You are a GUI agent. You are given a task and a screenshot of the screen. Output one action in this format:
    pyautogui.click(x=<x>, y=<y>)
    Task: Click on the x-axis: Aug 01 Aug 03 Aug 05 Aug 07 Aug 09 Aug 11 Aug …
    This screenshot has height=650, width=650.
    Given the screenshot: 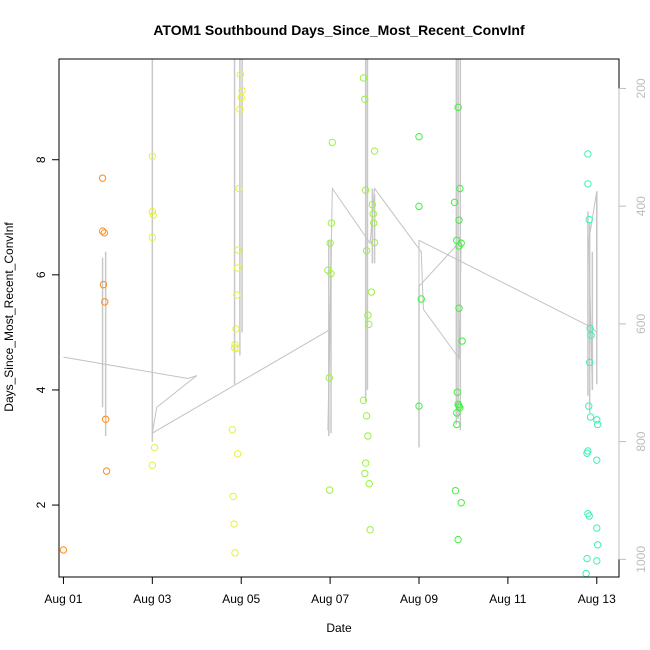 What is the action you would take?
    pyautogui.click(x=330, y=591)
    